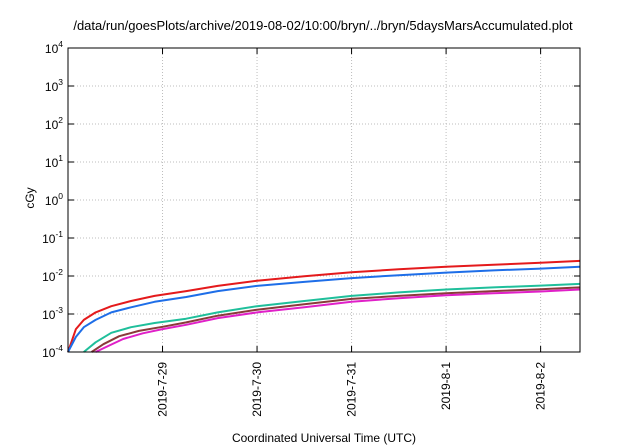 The image size is (640, 448). I want to click on y-tick-label: 10⁻³, so click(52, 313).